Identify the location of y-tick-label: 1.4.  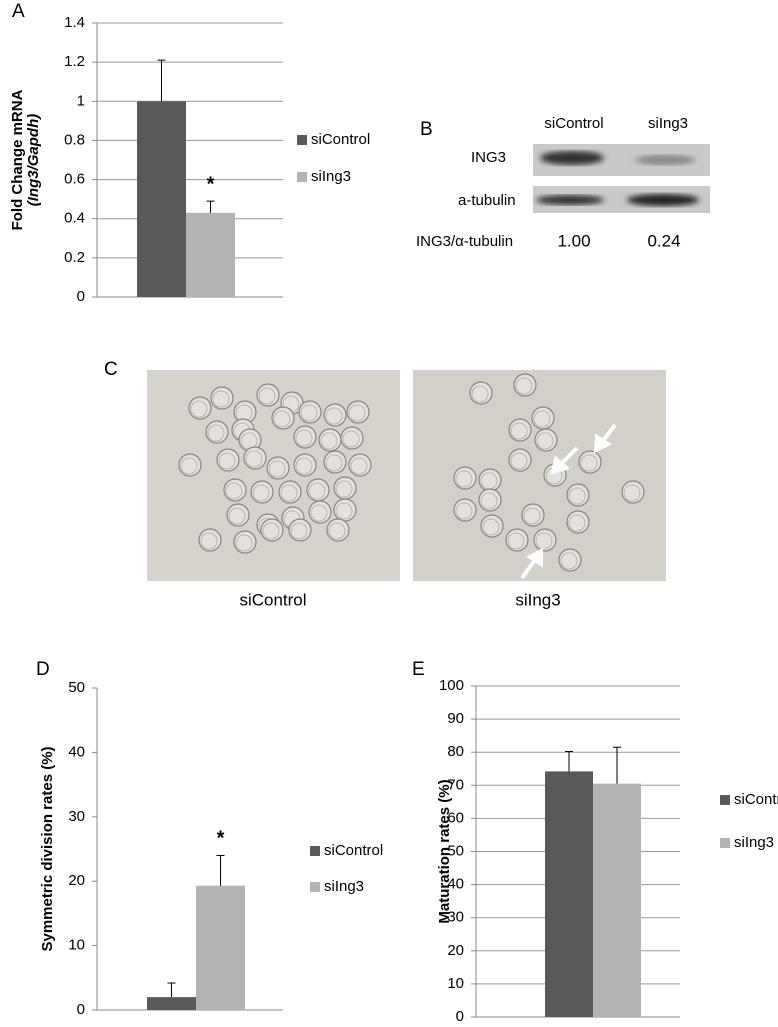
(74, 22).